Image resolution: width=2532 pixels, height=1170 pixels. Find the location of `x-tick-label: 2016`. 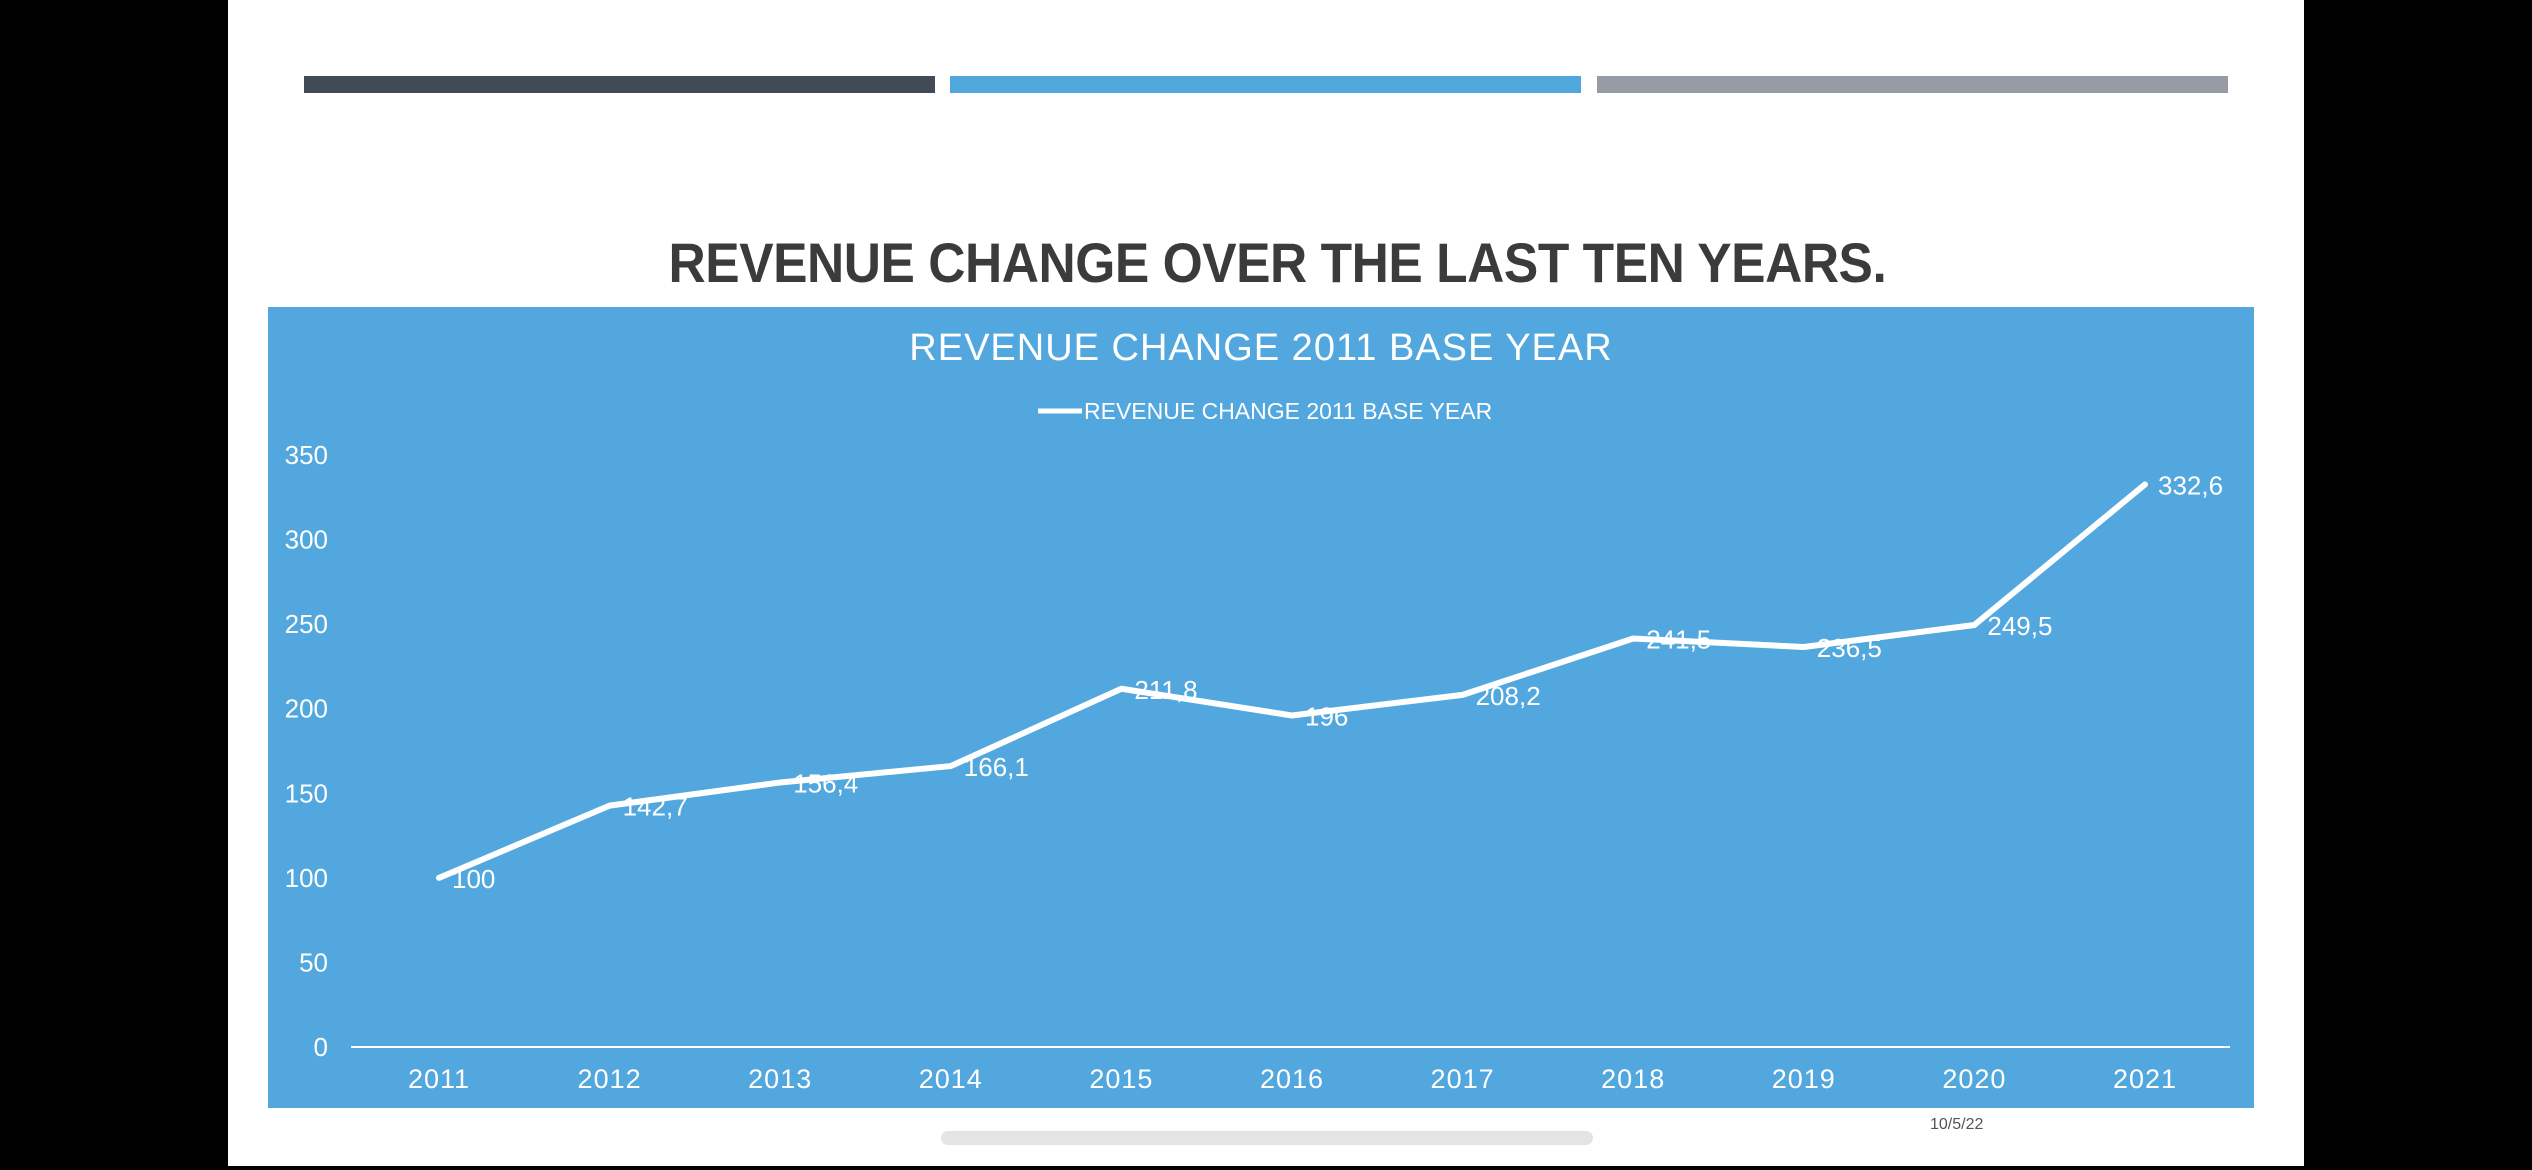

x-tick-label: 2016 is located at coordinates (1292, 1079).